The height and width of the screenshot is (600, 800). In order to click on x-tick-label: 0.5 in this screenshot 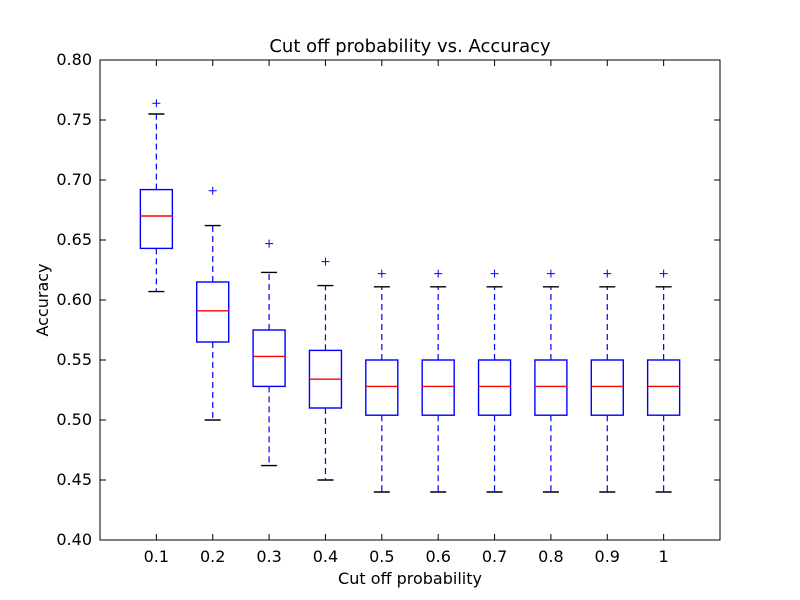, I will do `click(381, 556)`.